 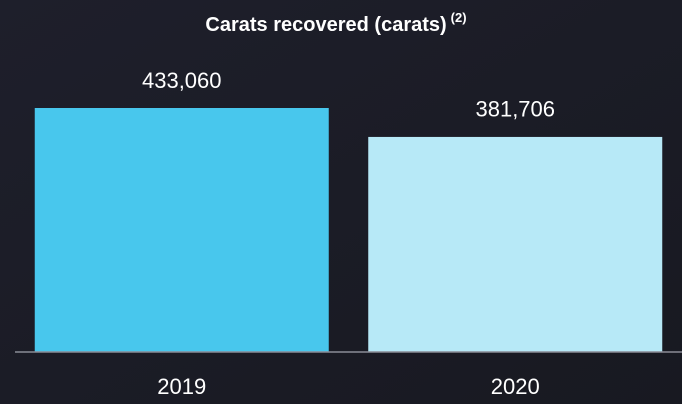 What do you see at coordinates (459, 17) in the screenshot?
I see `title-note: (2)` at bounding box center [459, 17].